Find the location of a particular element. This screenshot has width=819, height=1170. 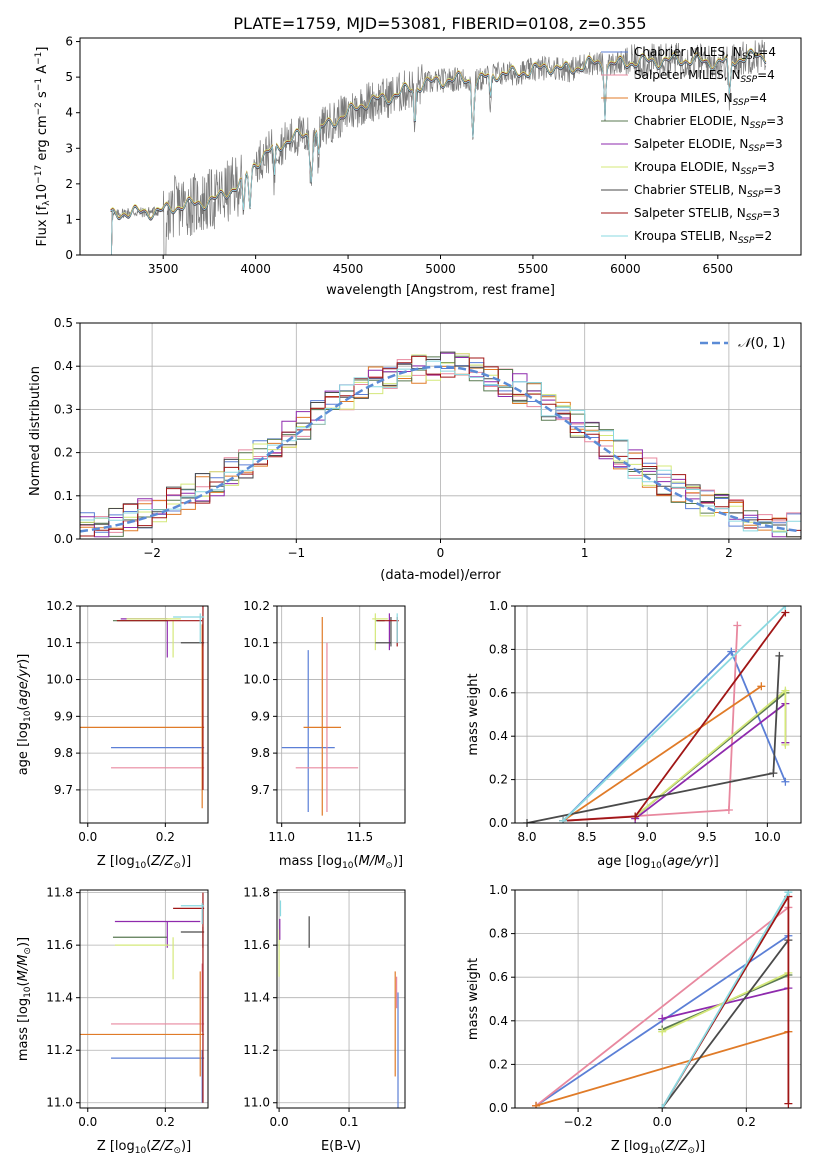

x-axis-label: wavelength [Angstrom, rest frame] is located at coordinates (440, 290).